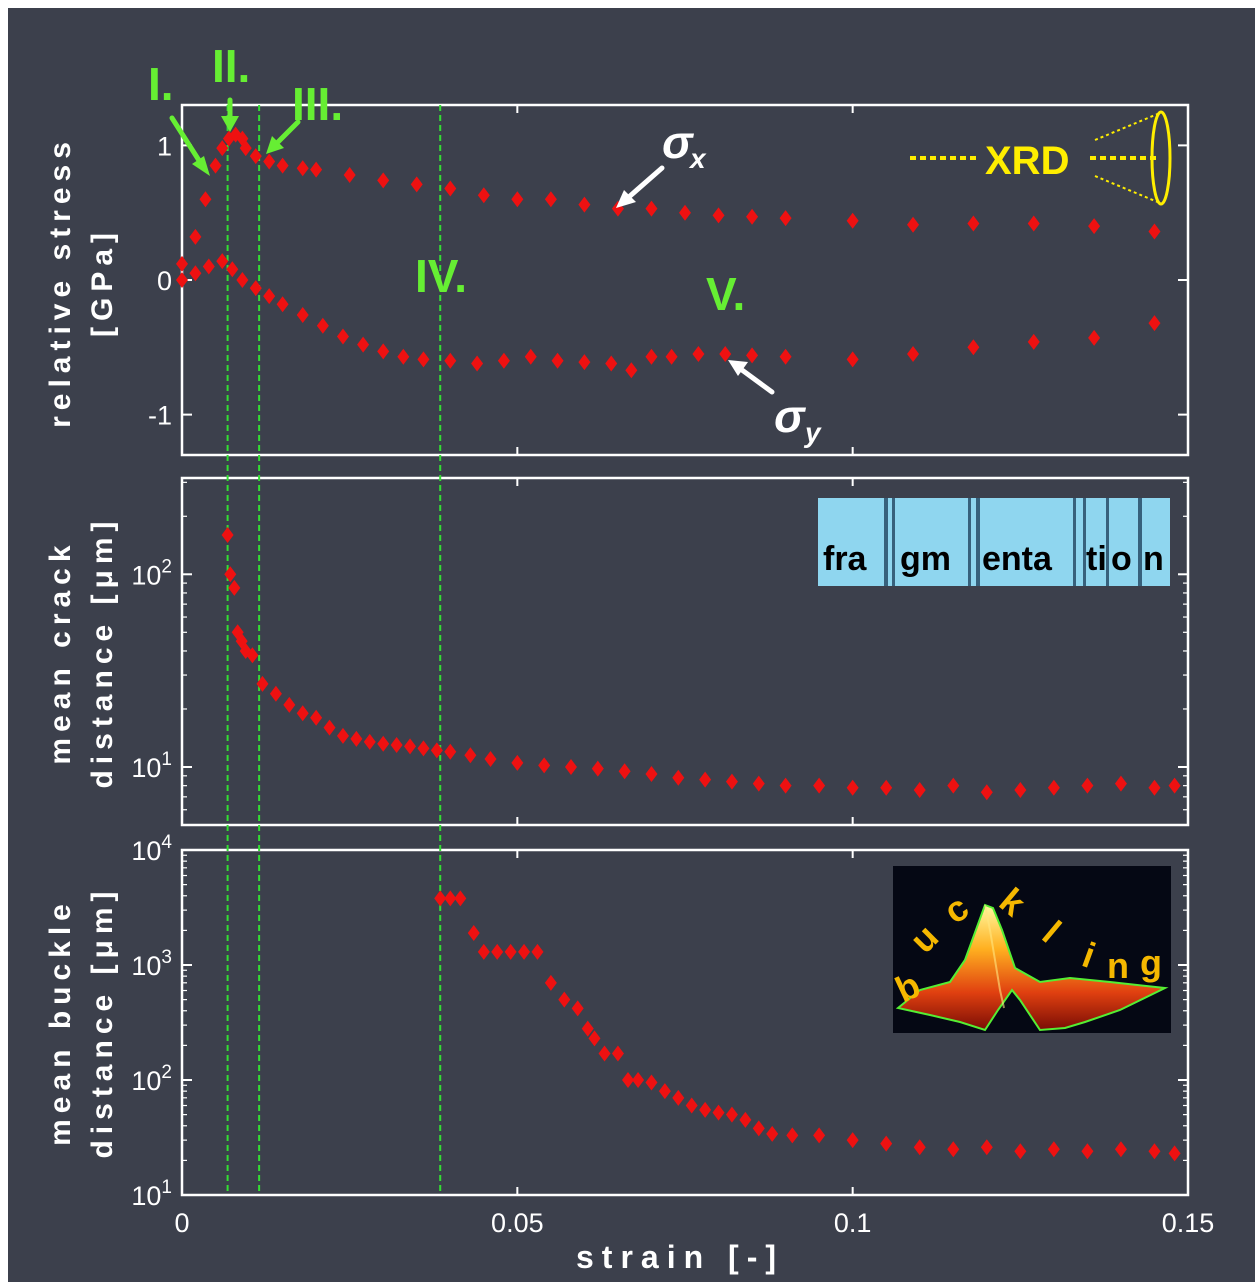 The image size is (1255, 1282). What do you see at coordinates (151, 1194) in the screenshot?
I see `y-tick-label: 10¹` at bounding box center [151, 1194].